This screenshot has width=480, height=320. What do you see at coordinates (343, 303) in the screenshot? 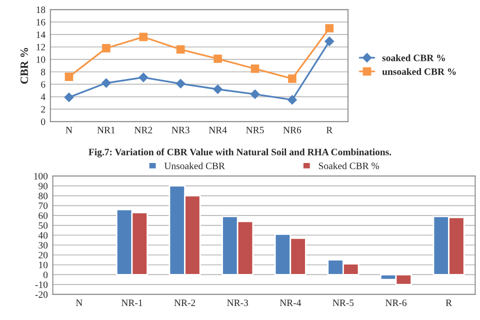
I see `x-tick-label: NR-5` at bounding box center [343, 303].